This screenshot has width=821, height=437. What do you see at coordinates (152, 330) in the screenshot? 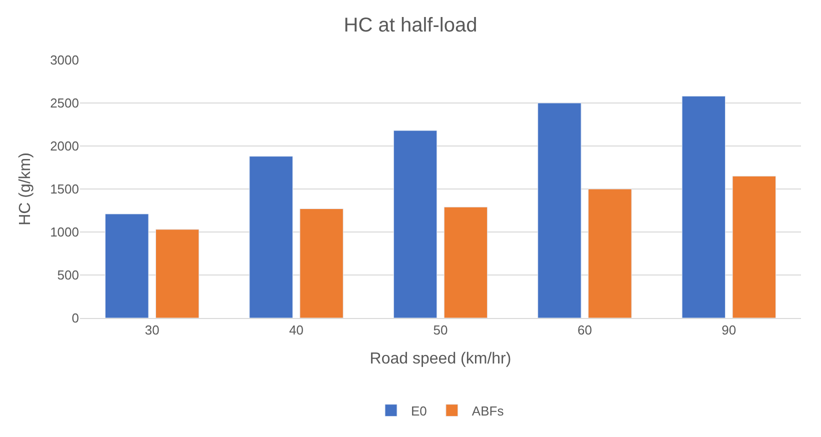
I see `x-tick-label: 30` at bounding box center [152, 330].